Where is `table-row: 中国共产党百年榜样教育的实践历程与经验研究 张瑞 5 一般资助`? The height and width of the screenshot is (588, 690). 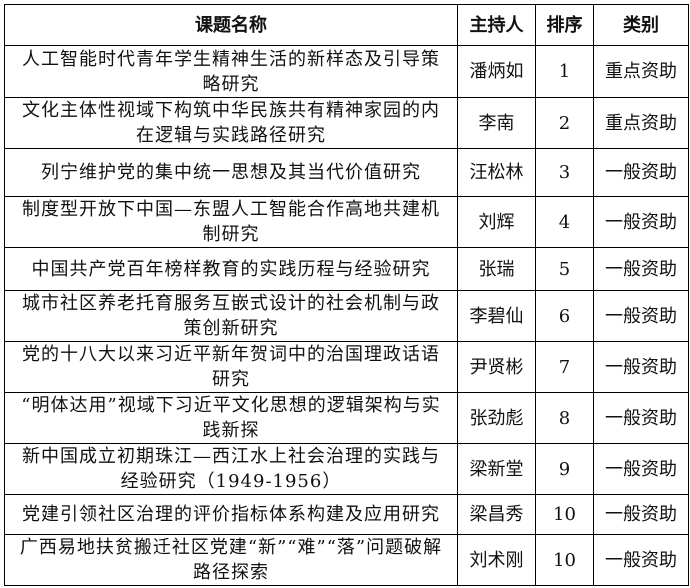
table-row: 中国共产党百年榜样教育的实践历程与经验研究 张瑞 5 一般资助 is located at coordinates (346, 269).